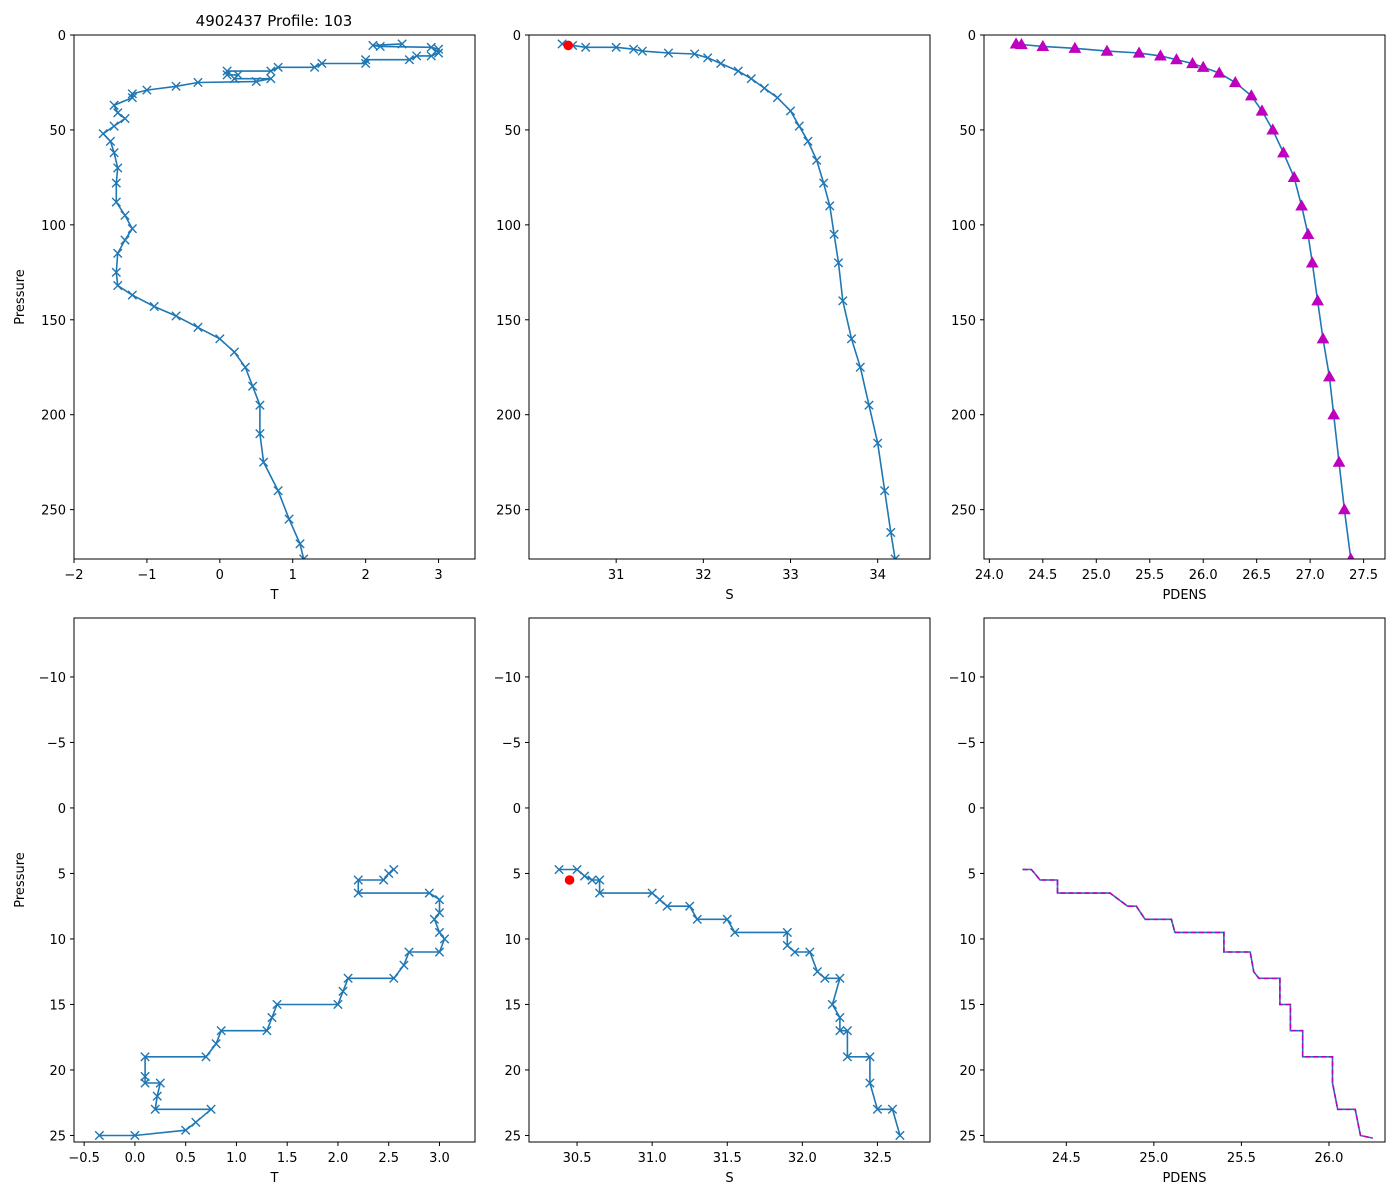 The width and height of the screenshot is (1400, 1200). I want to click on y-tick-label: −5, so click(56, 743).